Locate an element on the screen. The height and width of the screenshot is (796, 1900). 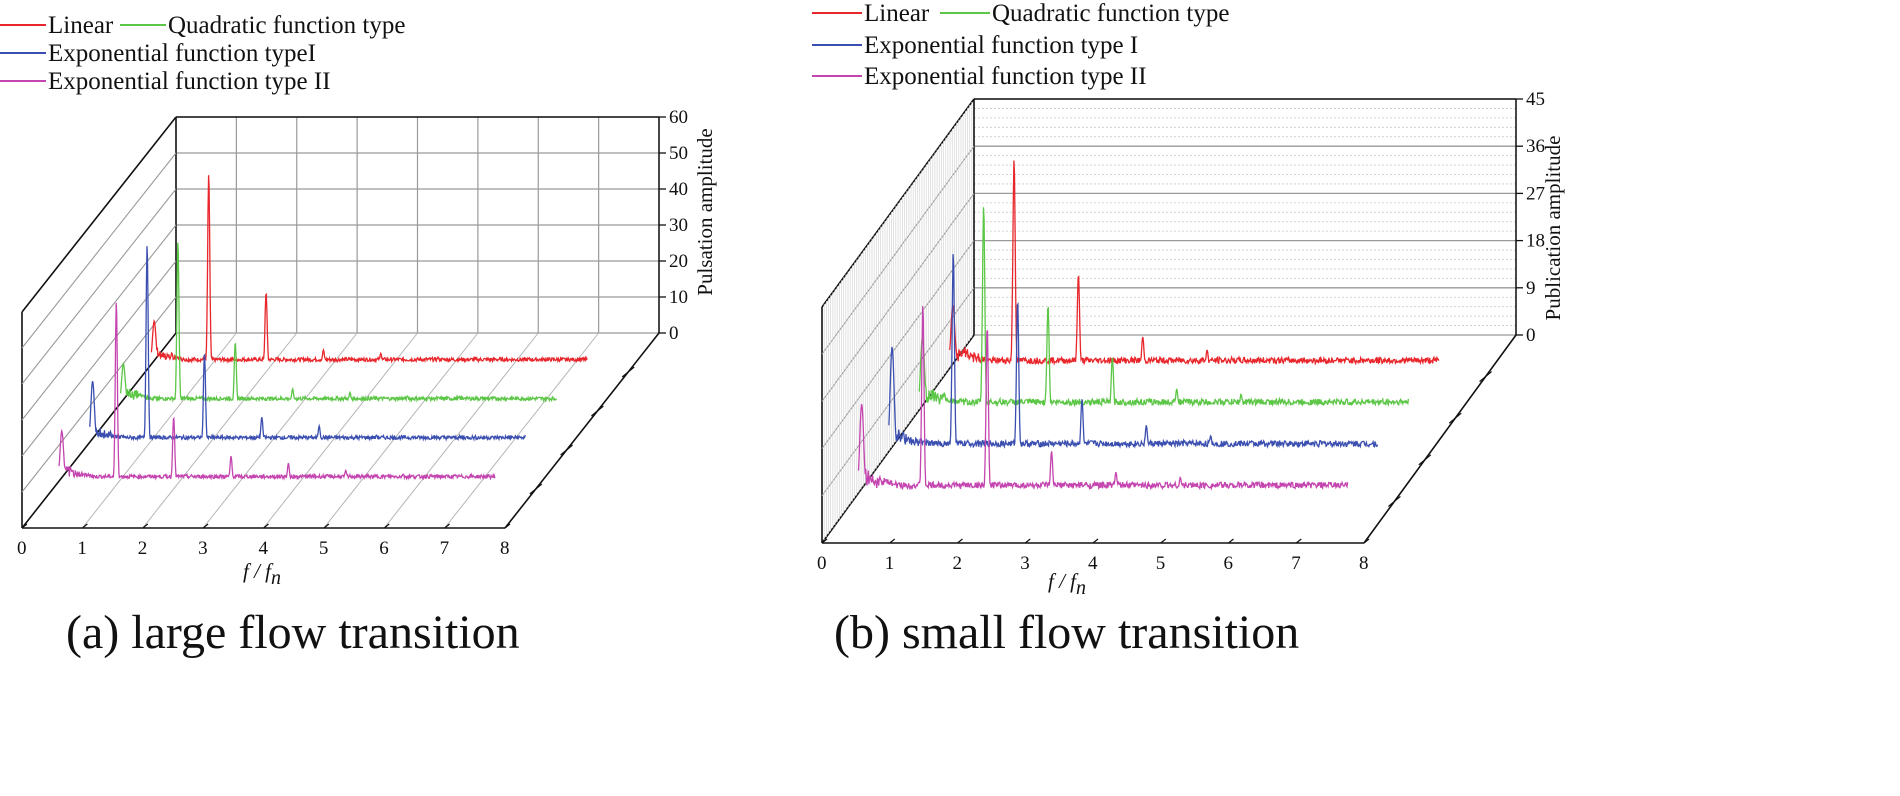
y-tick-label: 20 is located at coordinates (678, 261).